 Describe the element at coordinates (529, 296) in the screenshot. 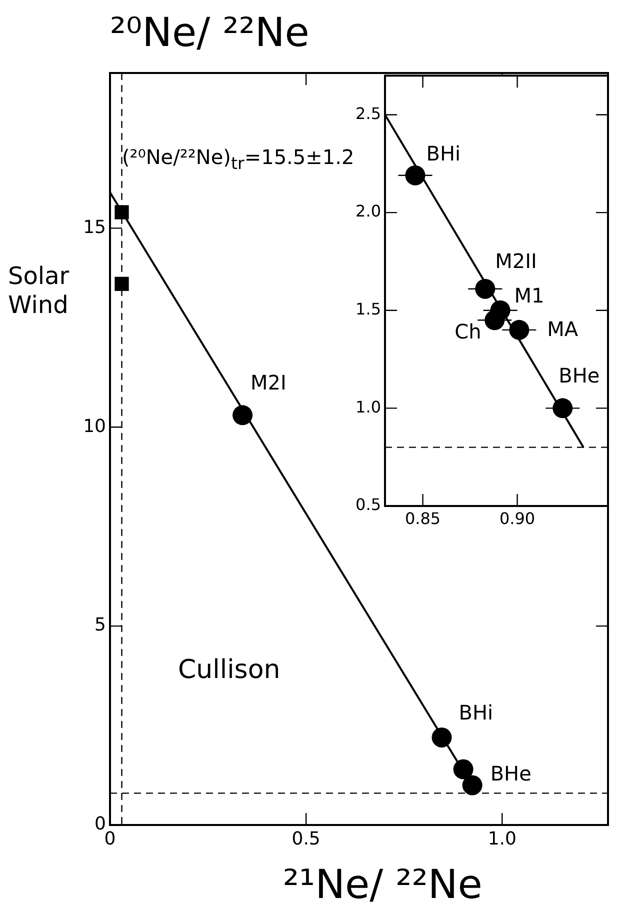

I see `annotation: M1` at that location.